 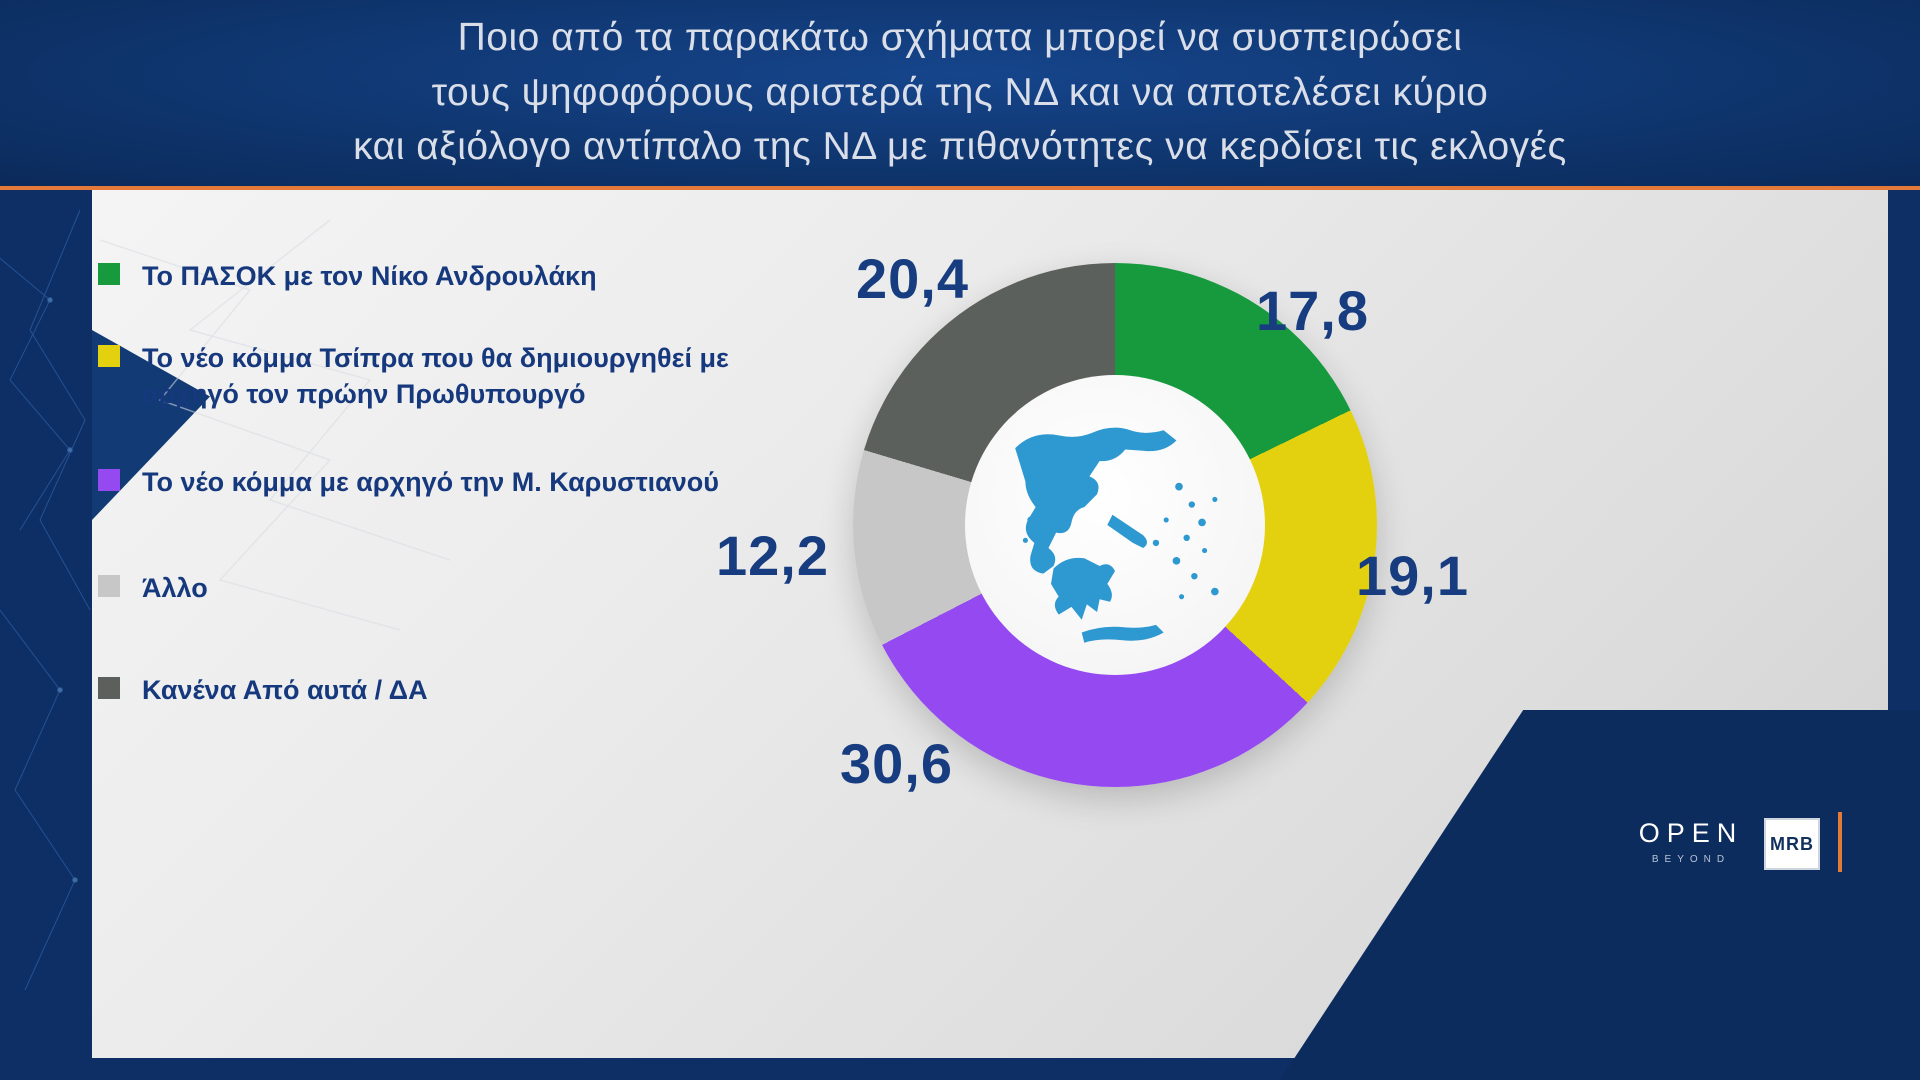 What do you see at coordinates (418, 588) in the screenshot?
I see `legend-item-other: Άλλο` at bounding box center [418, 588].